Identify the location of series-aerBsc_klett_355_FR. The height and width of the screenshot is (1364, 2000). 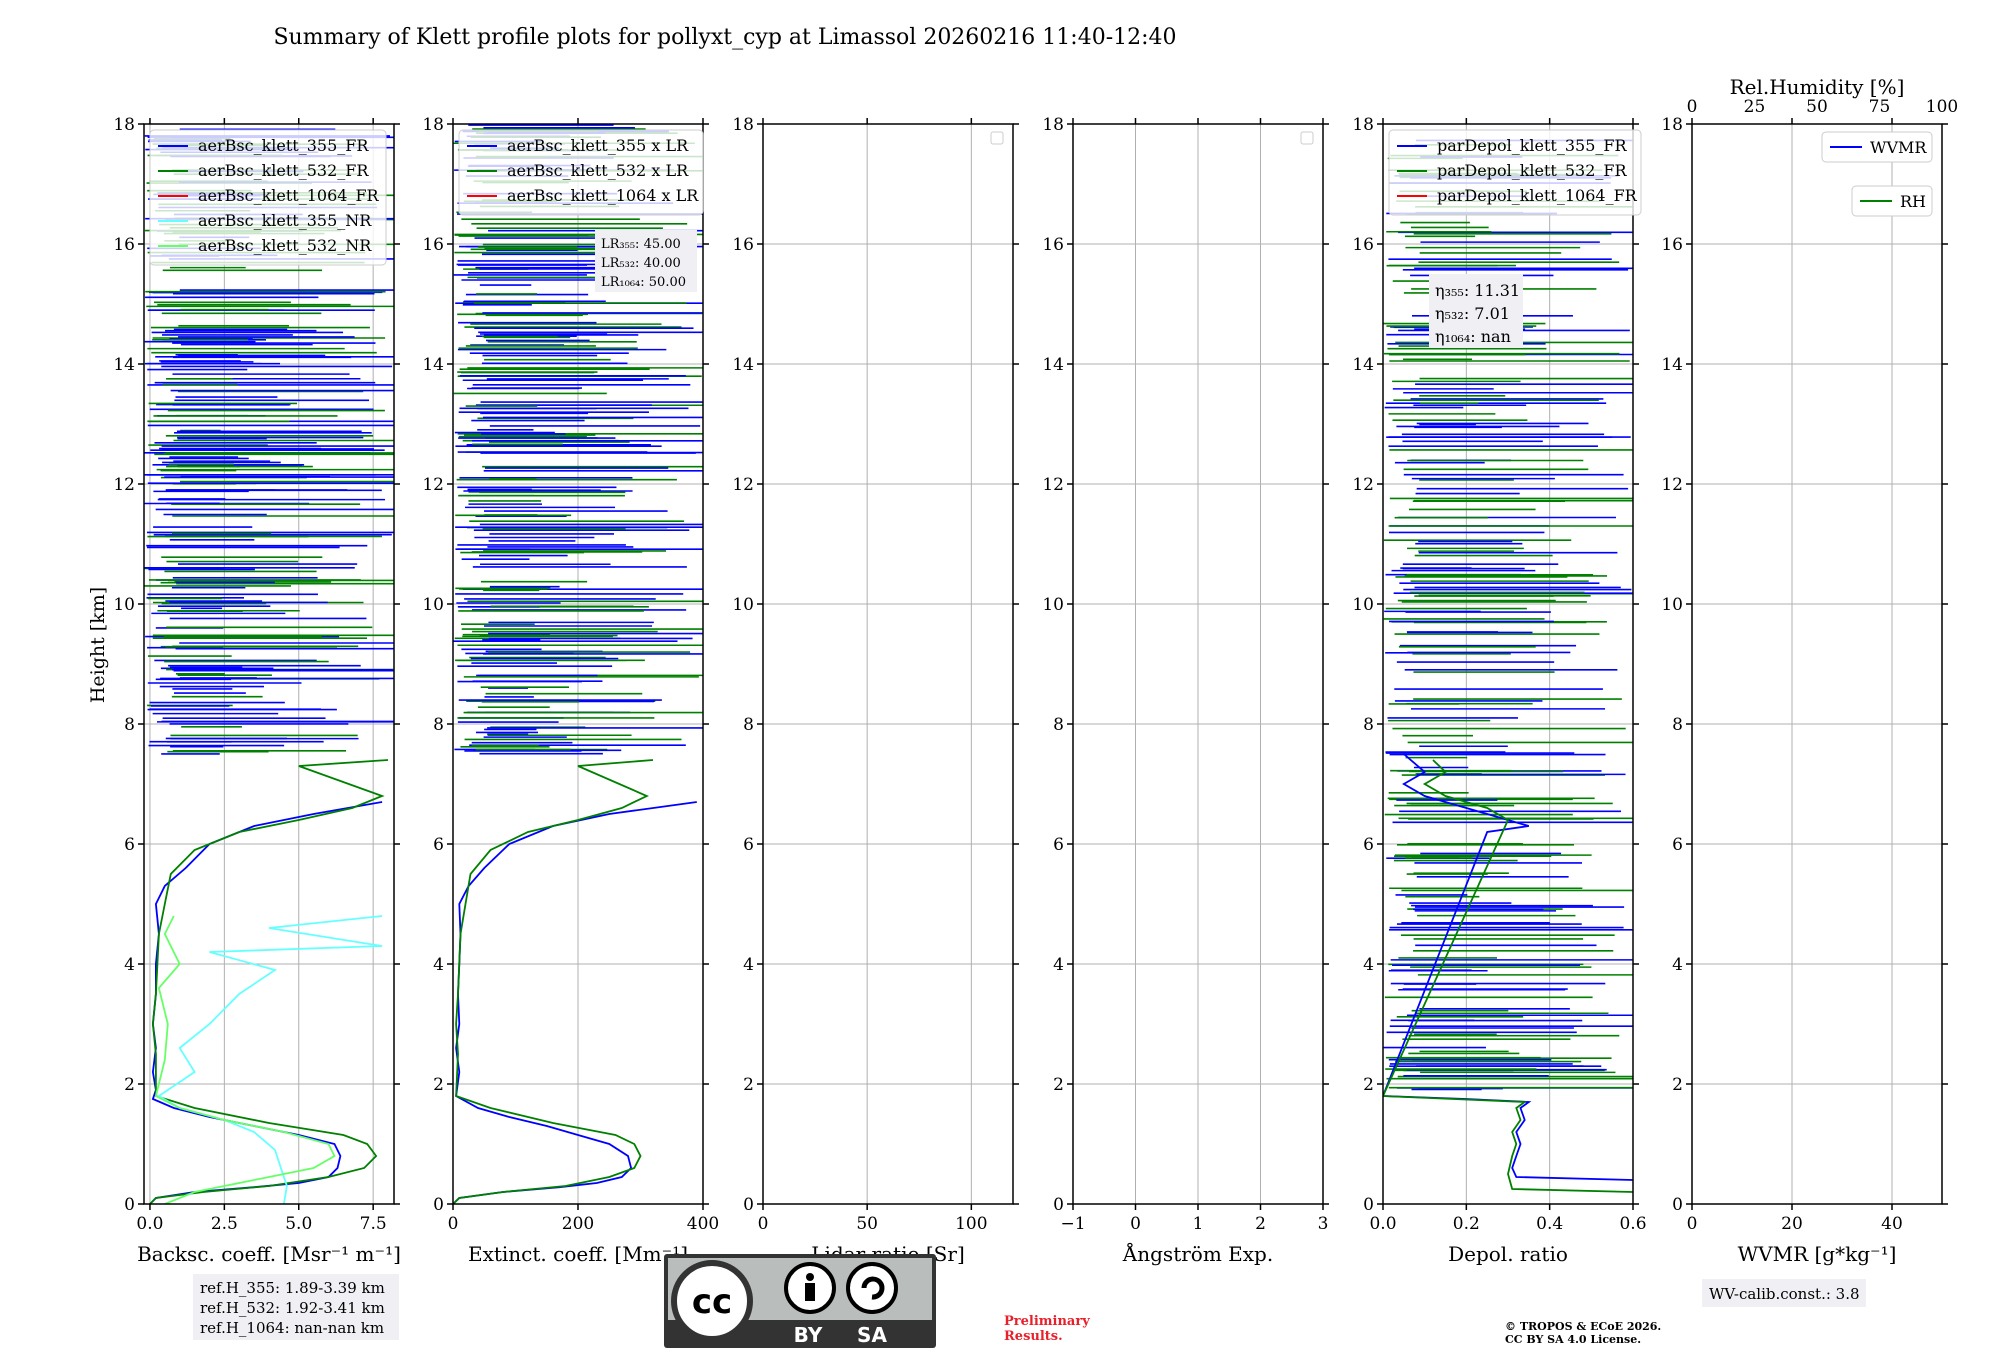
(266, 1002).